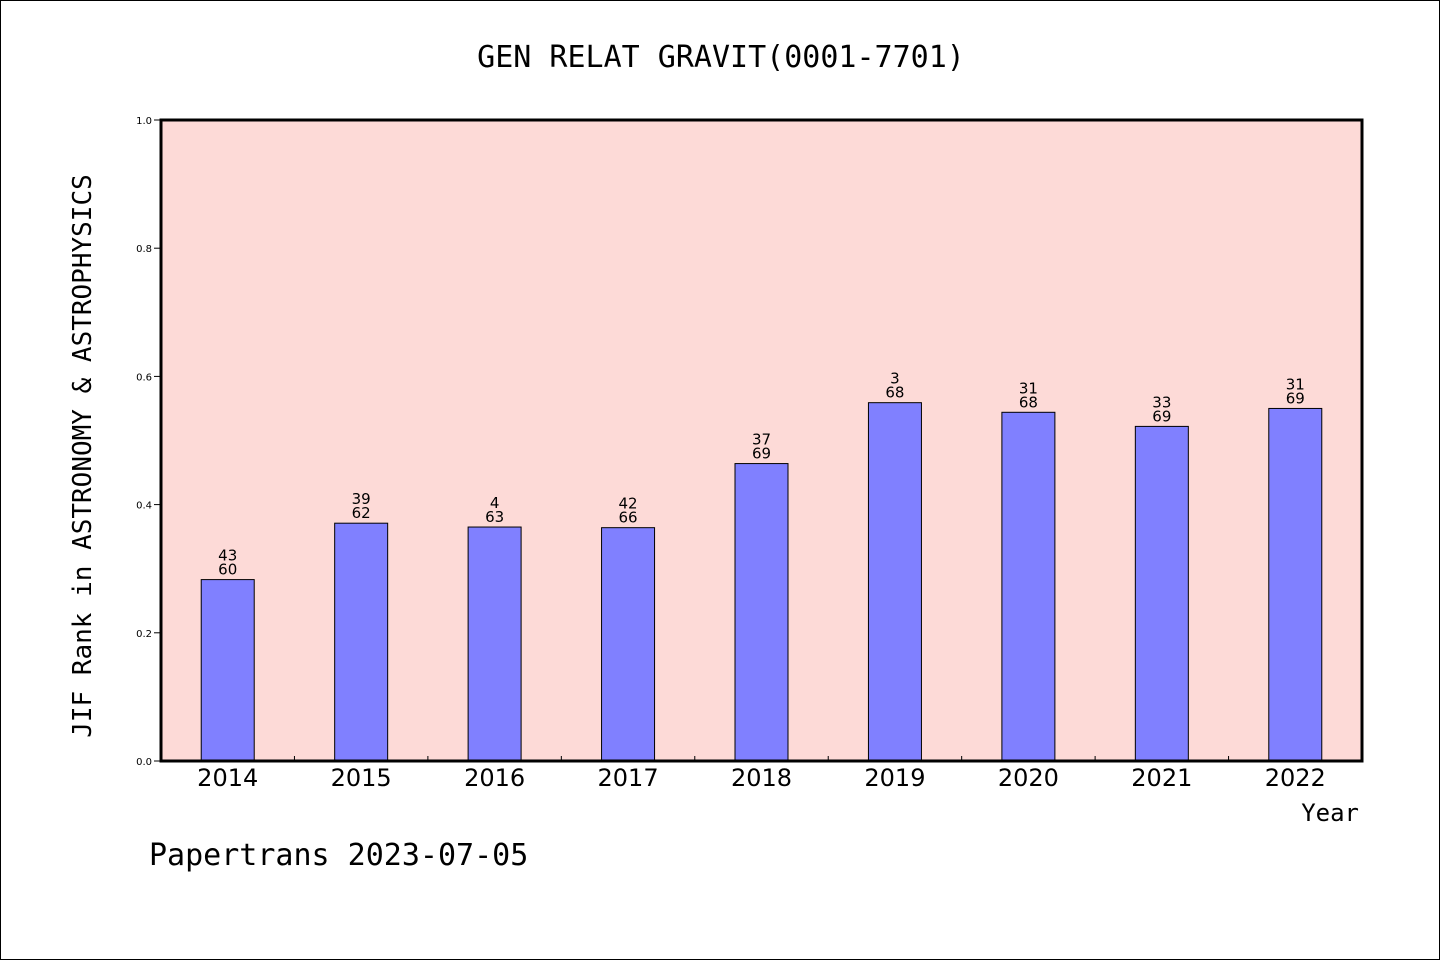 The image size is (1440, 960). What do you see at coordinates (148, 442) in the screenshot?
I see `y-axis: 0.0 0.2 0.4 0.6 0.8 1.0` at bounding box center [148, 442].